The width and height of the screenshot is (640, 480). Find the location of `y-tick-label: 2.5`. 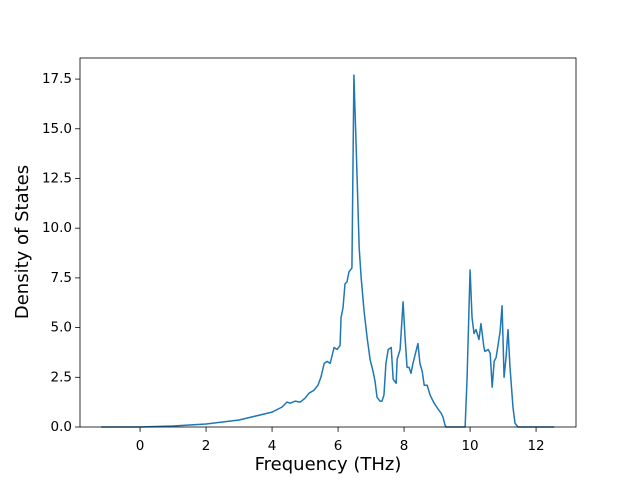

y-tick-label: 2.5 is located at coordinates (61, 377).